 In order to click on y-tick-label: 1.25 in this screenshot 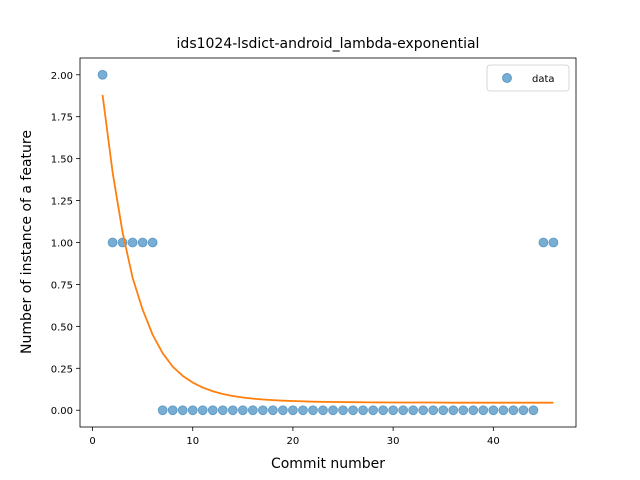, I will do `click(62, 202)`.